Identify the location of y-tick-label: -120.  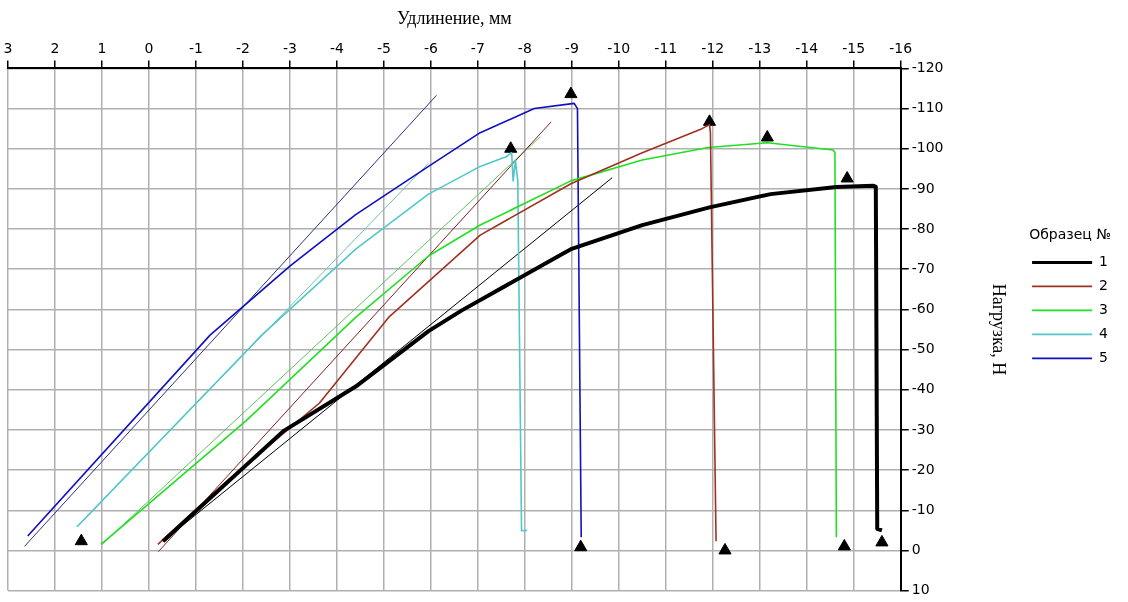
(927, 67).